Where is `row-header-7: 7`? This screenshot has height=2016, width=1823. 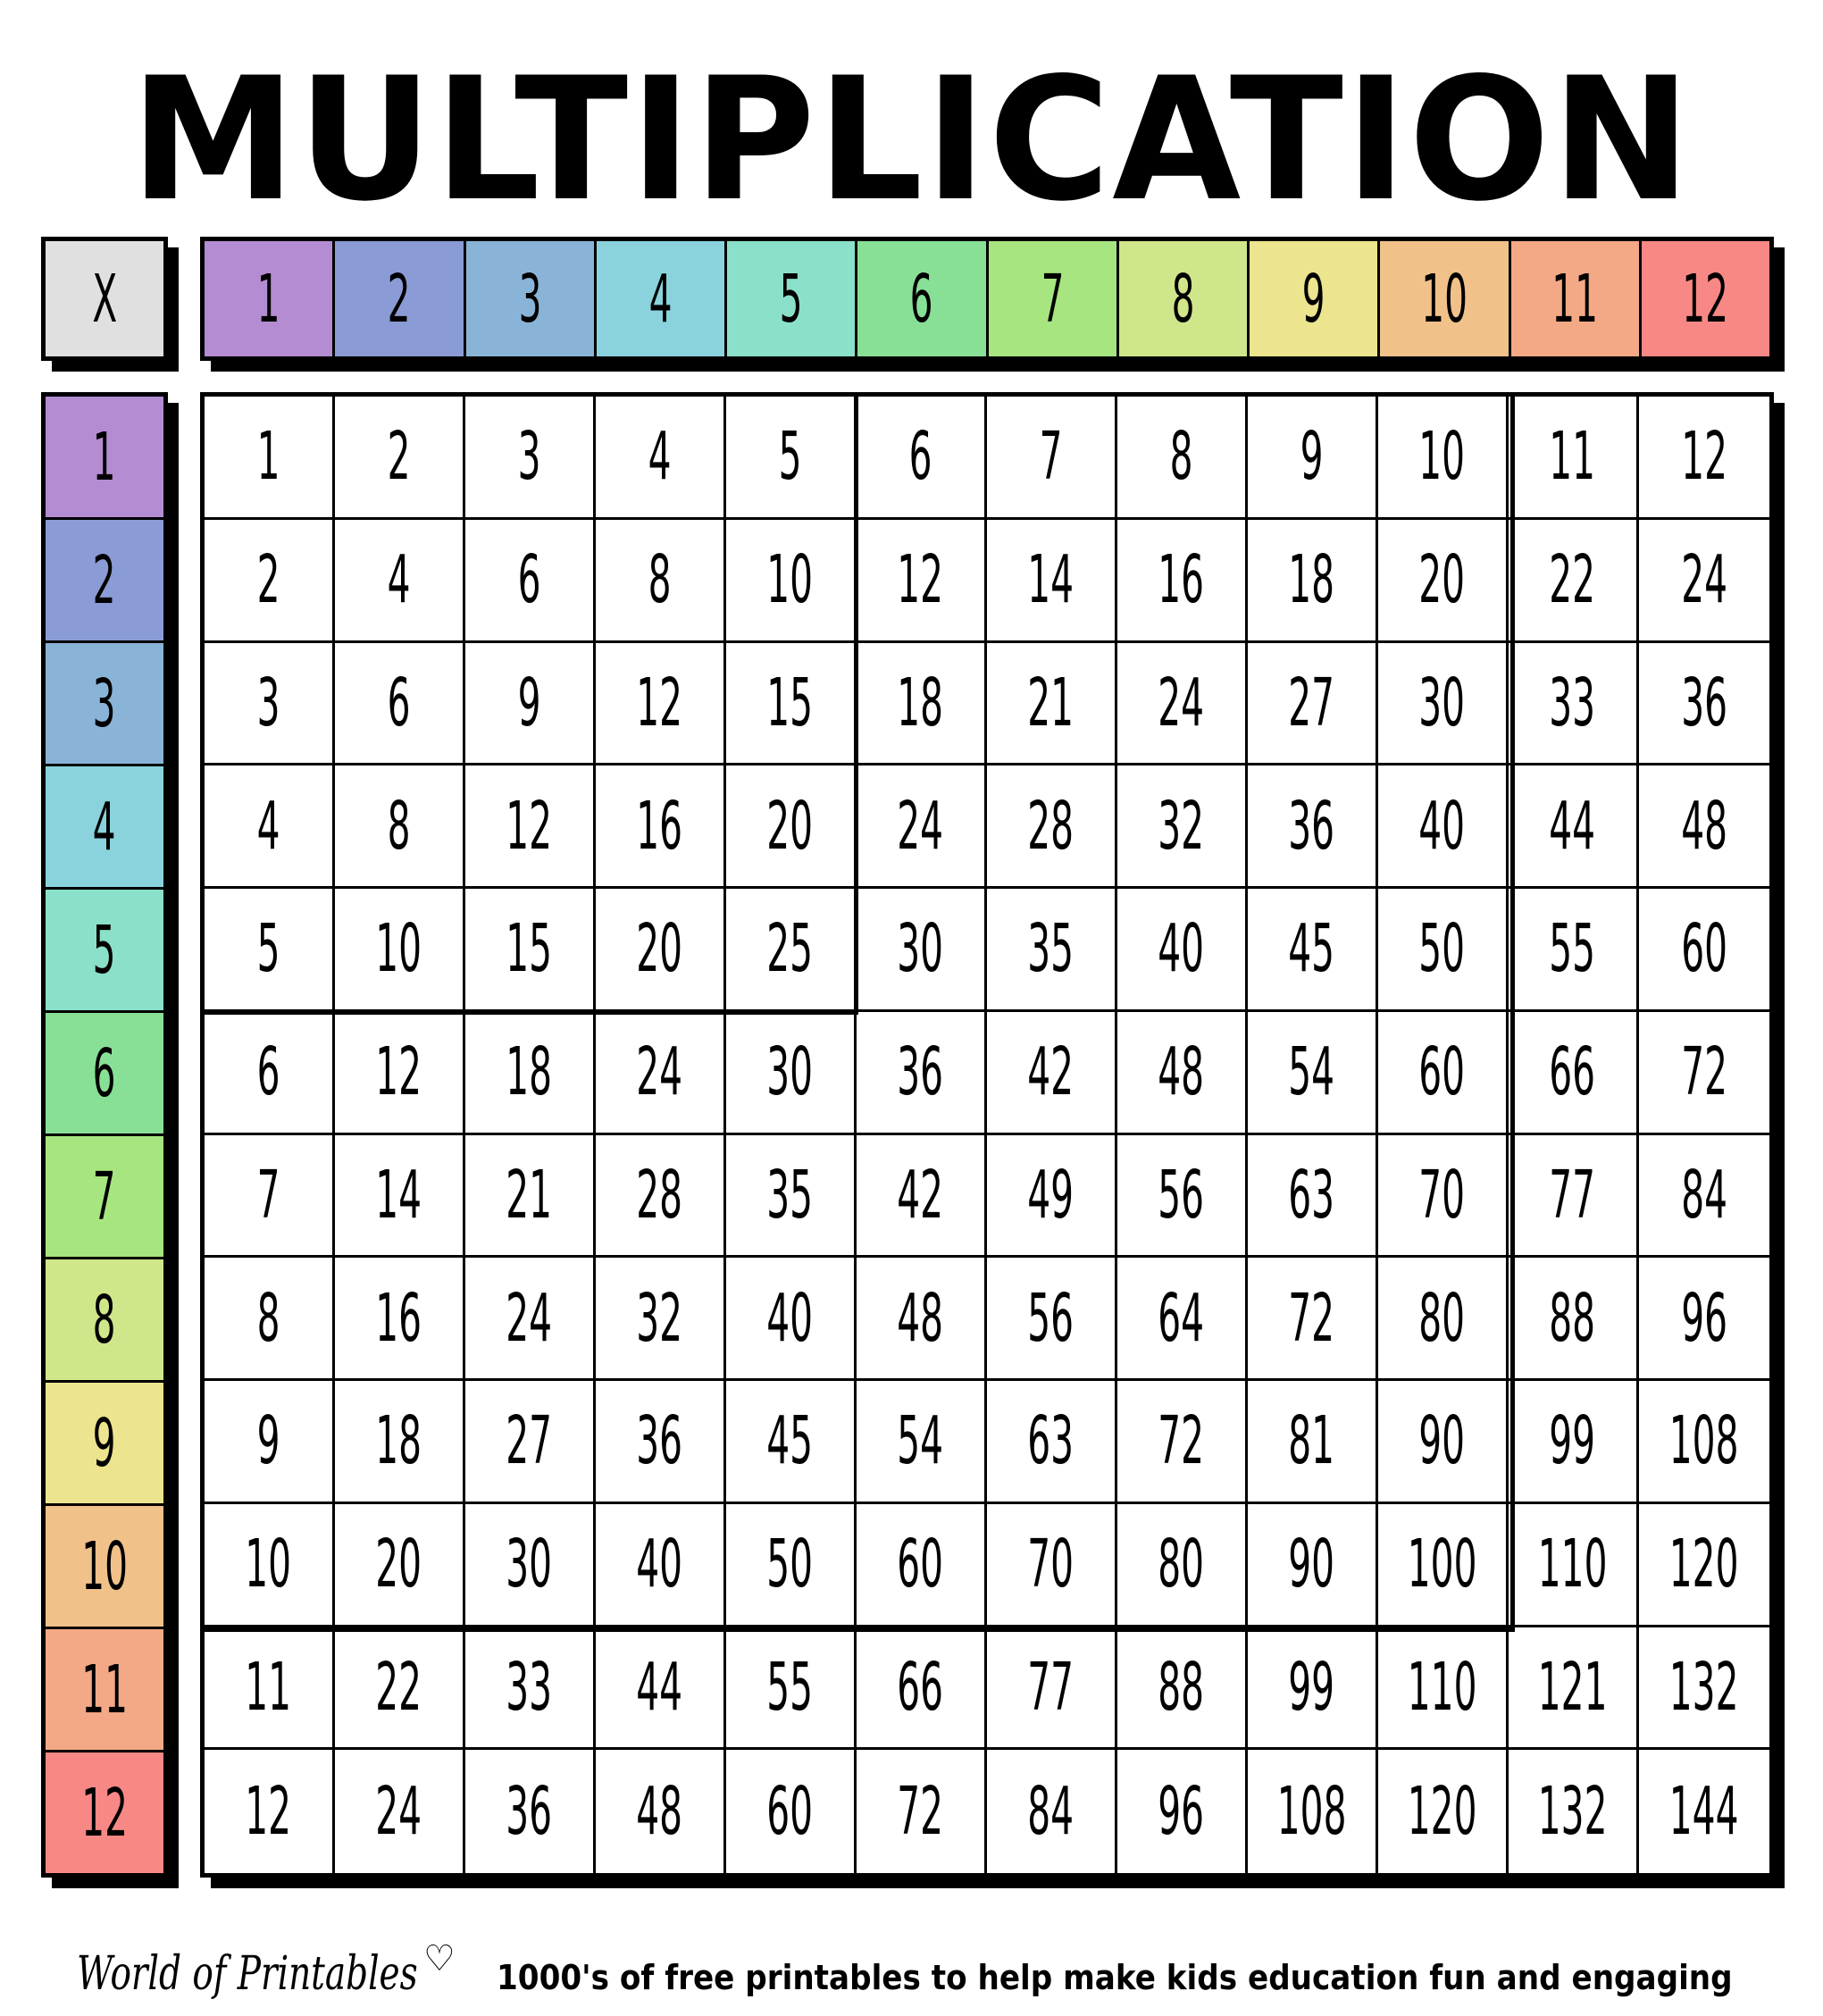 row-header-7: 7 is located at coordinates (104, 1195).